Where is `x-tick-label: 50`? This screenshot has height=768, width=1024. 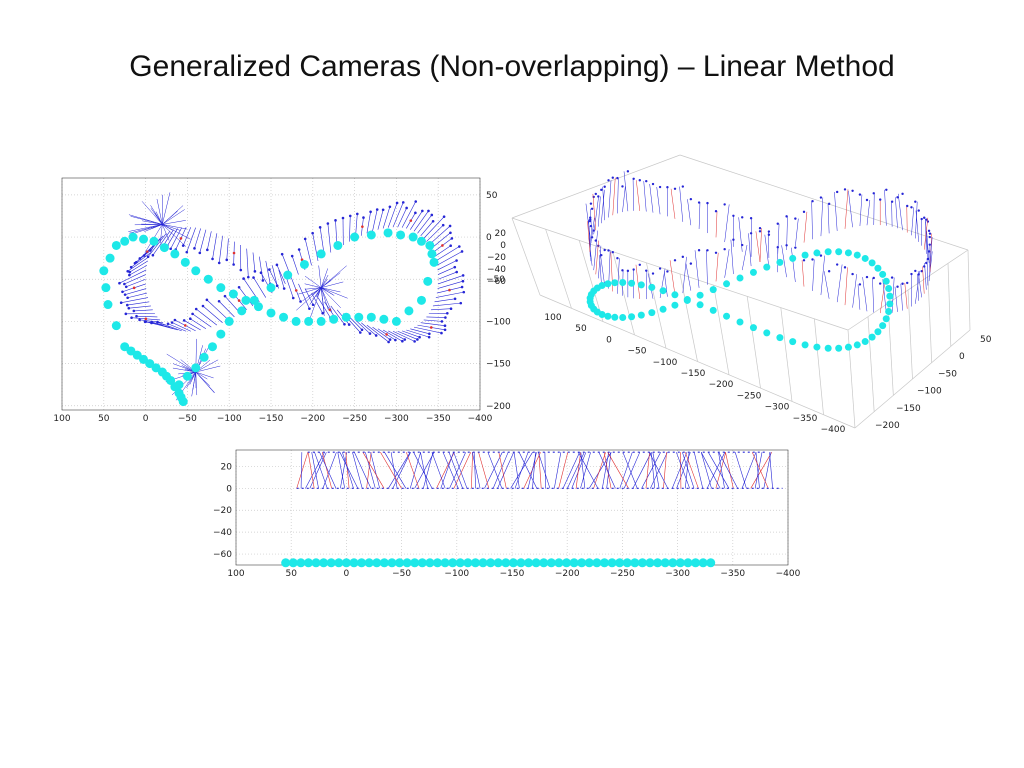
x-tick-label: 50 is located at coordinates (104, 419).